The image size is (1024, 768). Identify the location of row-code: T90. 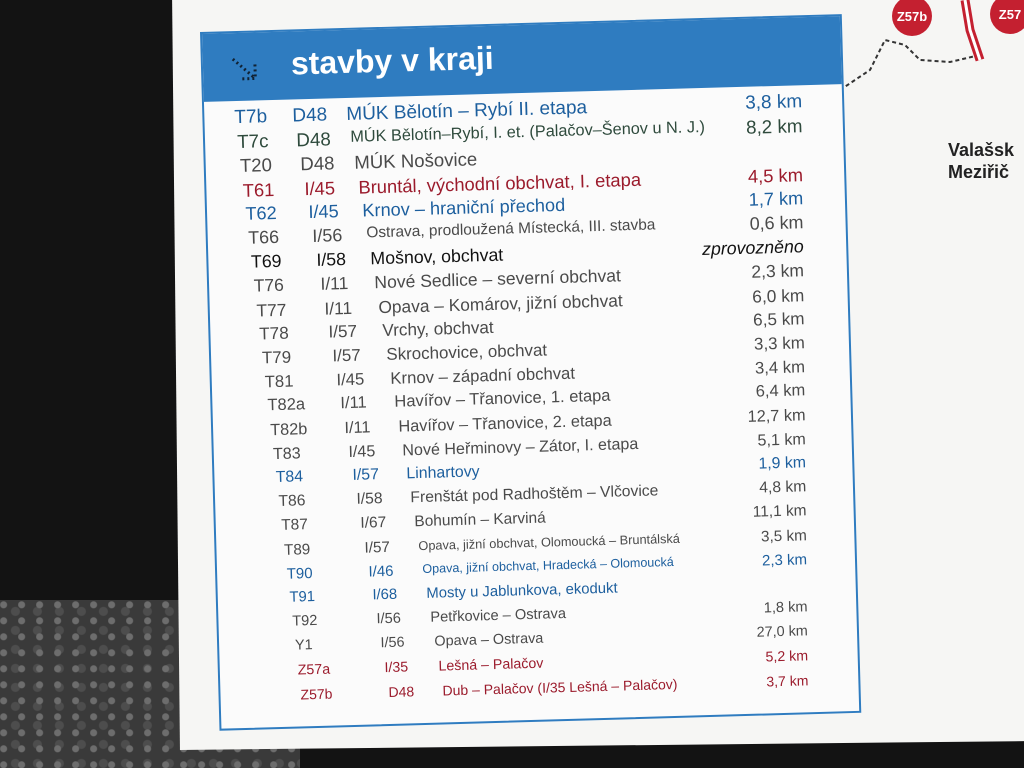
(299, 573).